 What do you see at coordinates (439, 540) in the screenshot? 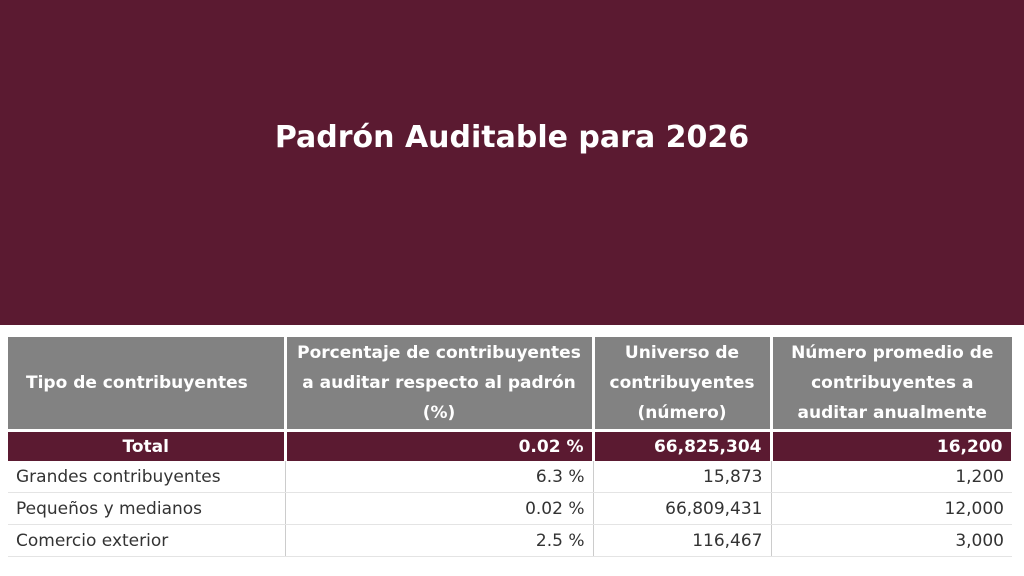
I see `table-cell: 2.5 %` at bounding box center [439, 540].